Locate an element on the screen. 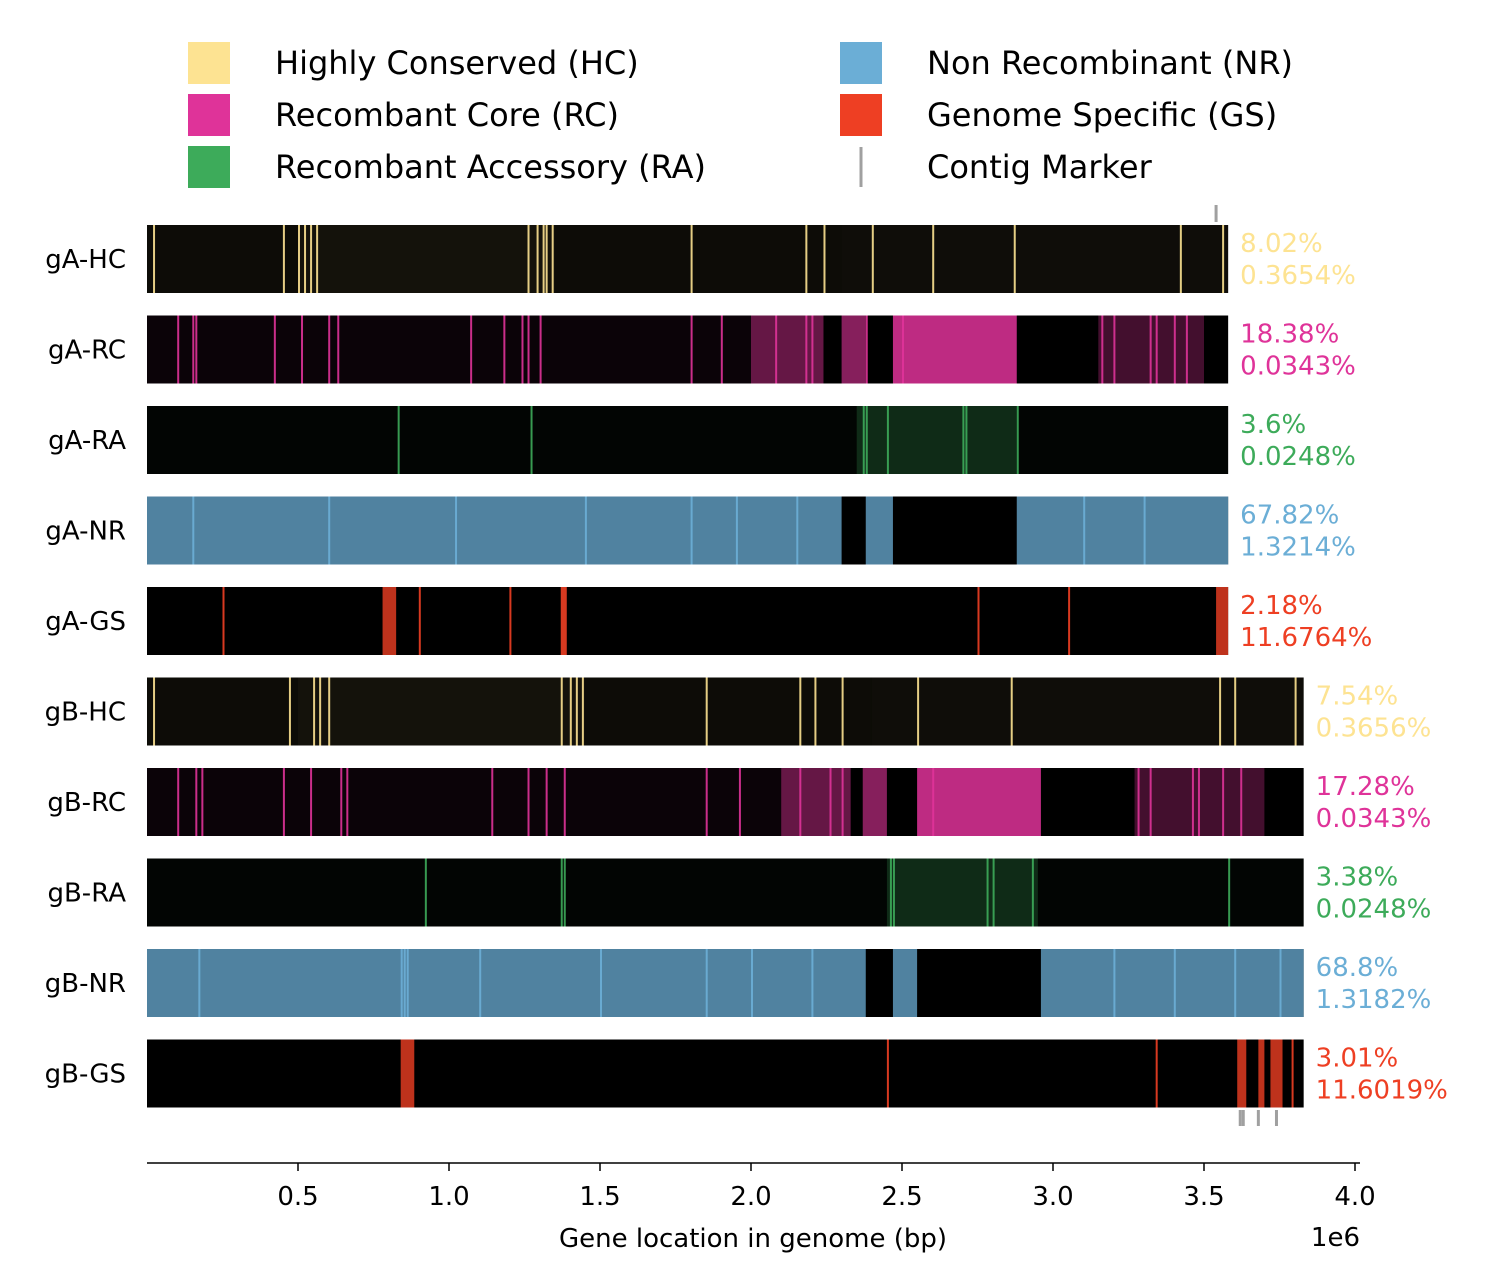 This screenshot has width=1500, height=1286. track-row: gB-RC 17.28%0.0343% is located at coordinates (739, 802).